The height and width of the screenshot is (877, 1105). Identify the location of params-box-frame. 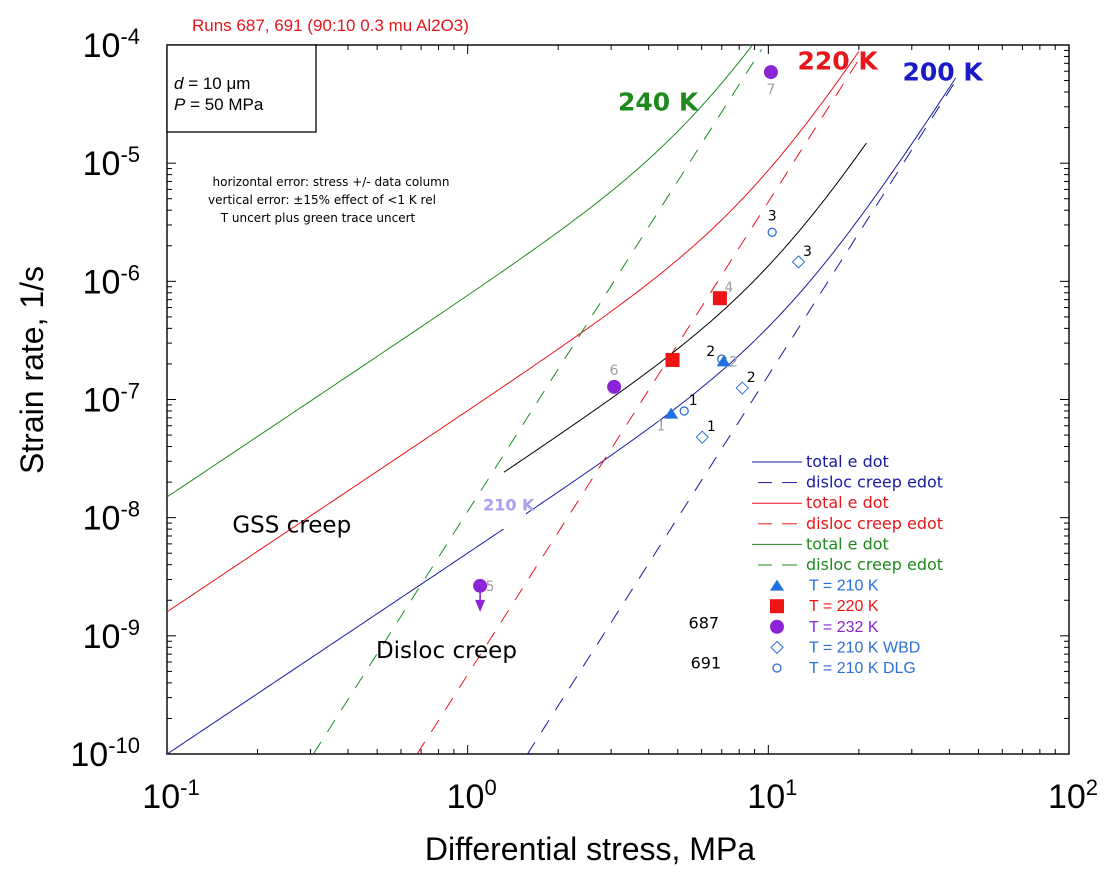
(241, 88).